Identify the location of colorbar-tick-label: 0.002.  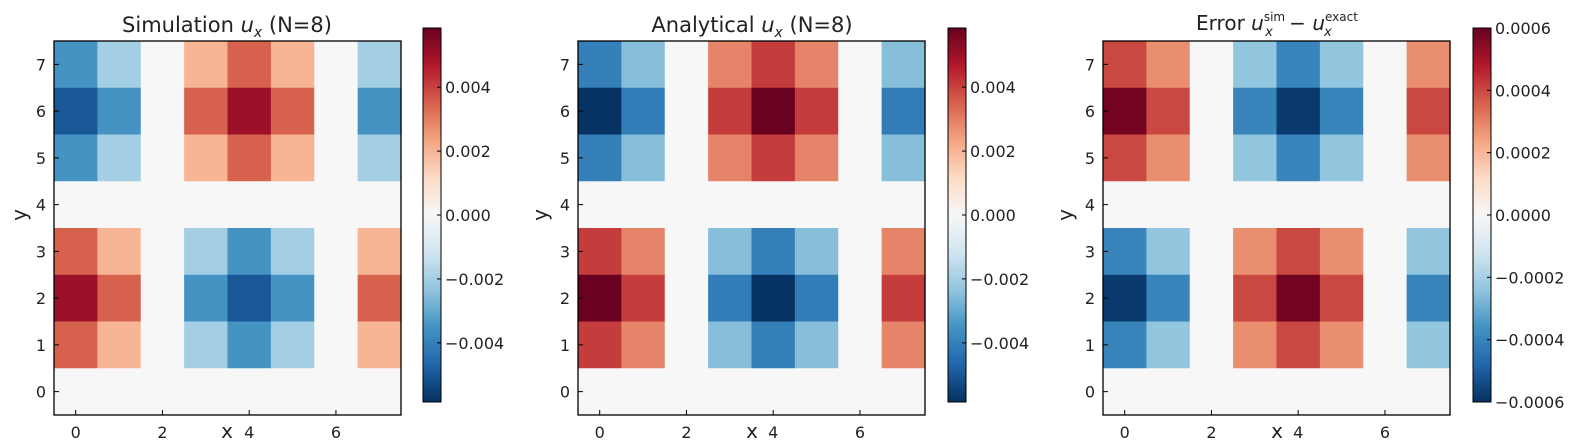
(993, 151).